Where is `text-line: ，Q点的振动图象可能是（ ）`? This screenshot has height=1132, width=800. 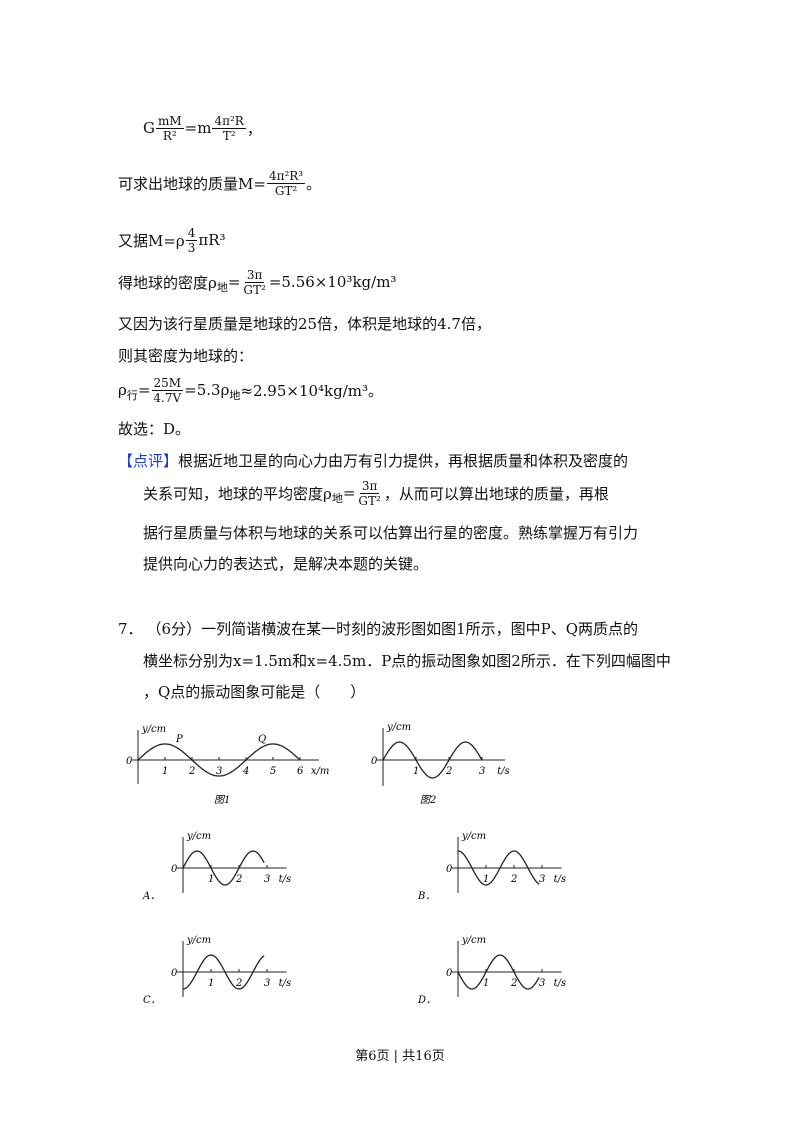 text-line: ，Q点的振动图象可能是（ ） is located at coordinates (254, 691).